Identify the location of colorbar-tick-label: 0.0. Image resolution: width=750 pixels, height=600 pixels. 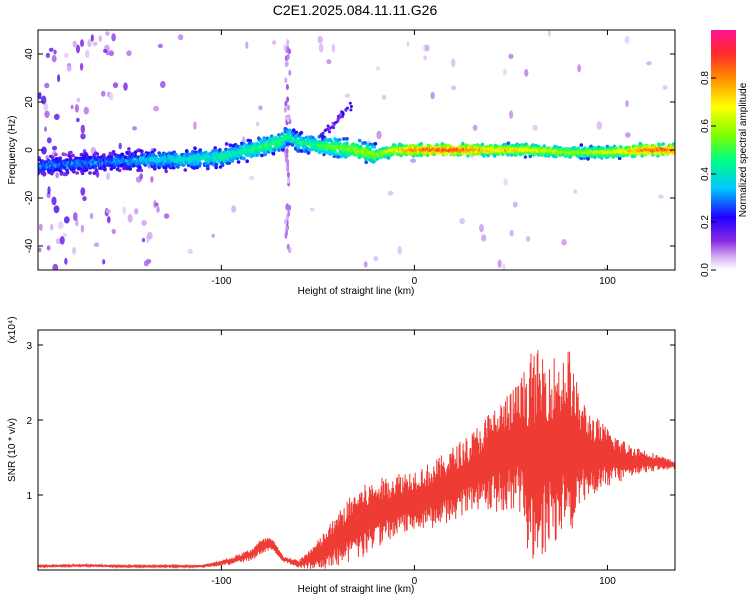
(705, 270).